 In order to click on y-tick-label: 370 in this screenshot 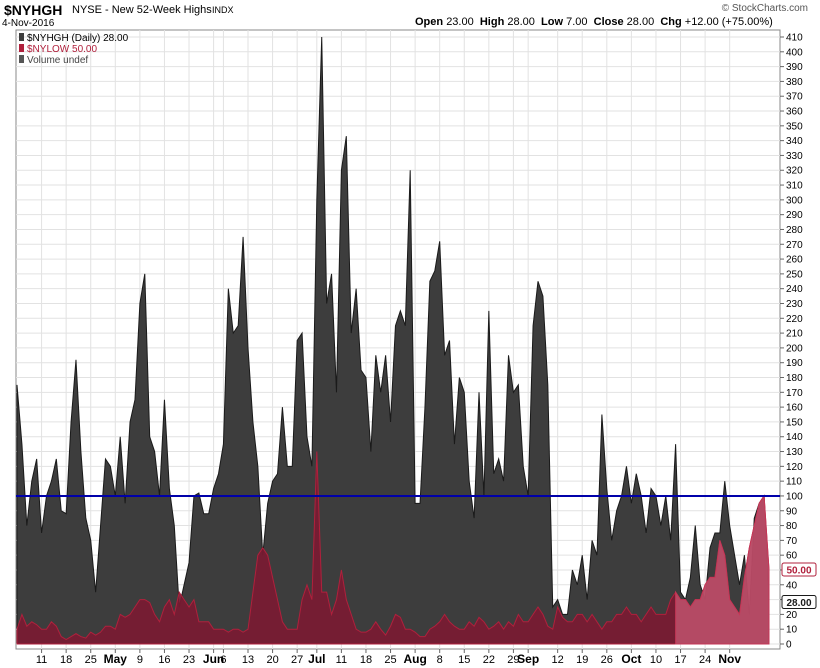, I will do `click(794, 97)`.